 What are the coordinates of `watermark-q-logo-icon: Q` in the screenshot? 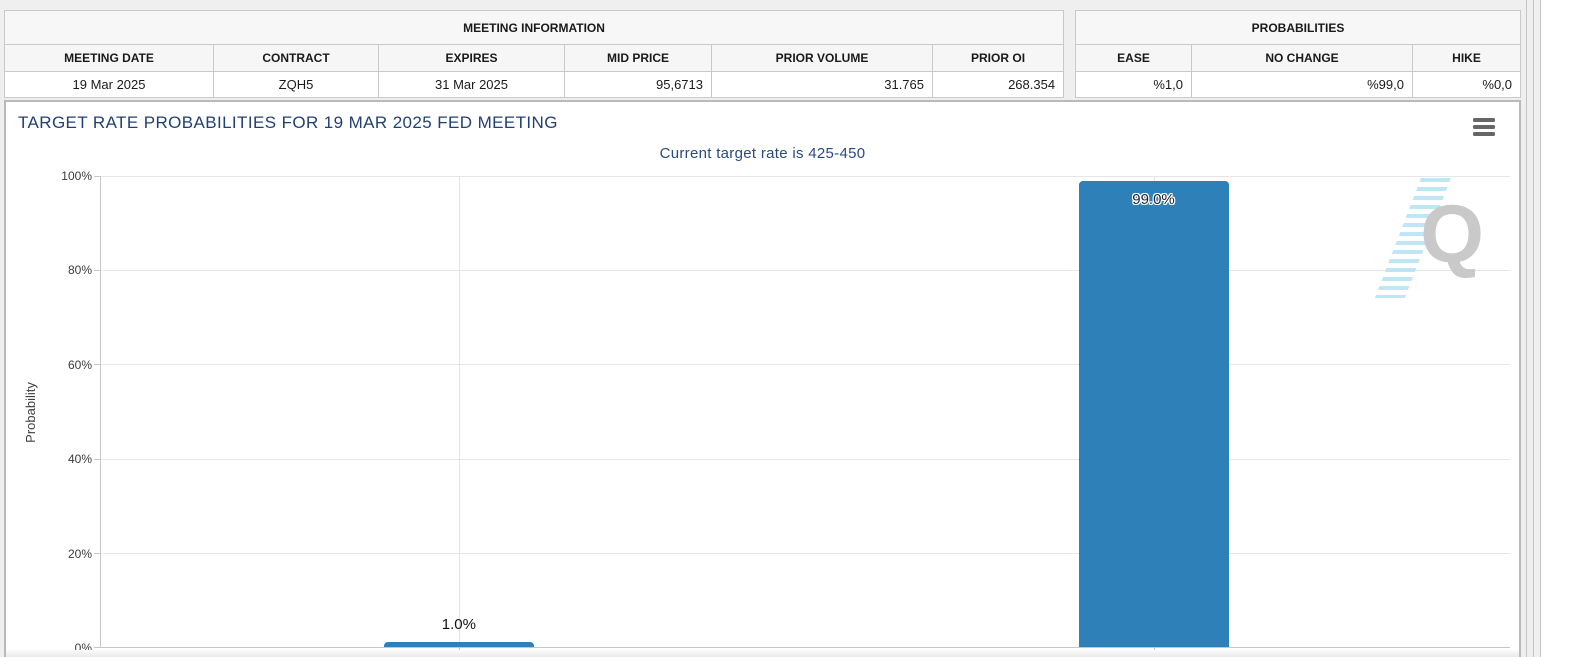 It's located at (1452, 234).